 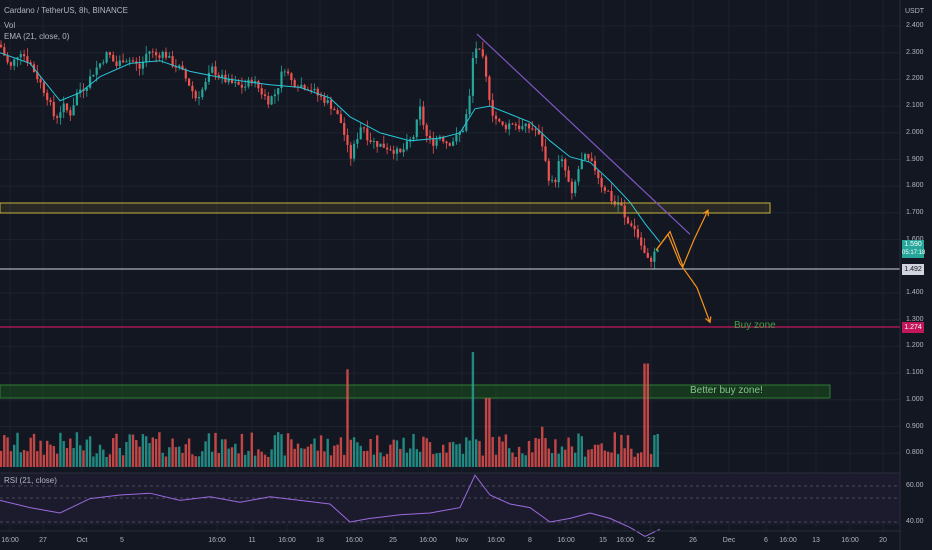 What do you see at coordinates (915, 132) in the screenshot?
I see `price-tick-label: 2.000` at bounding box center [915, 132].